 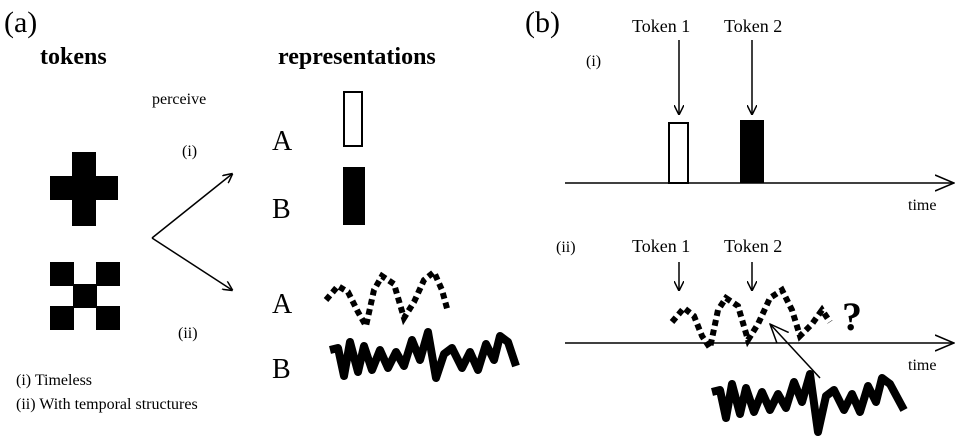 I want to click on heading: representations, so click(x=357, y=57).